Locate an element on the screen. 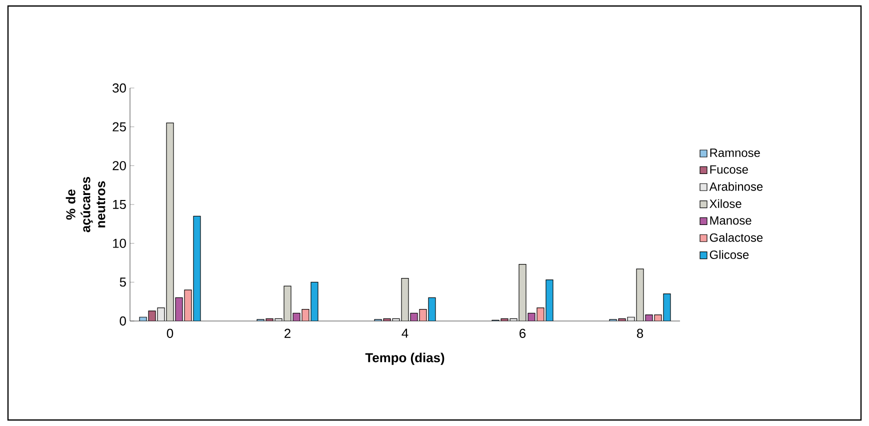 The width and height of the screenshot is (869, 426). x-tick-label: 4 is located at coordinates (405, 333).